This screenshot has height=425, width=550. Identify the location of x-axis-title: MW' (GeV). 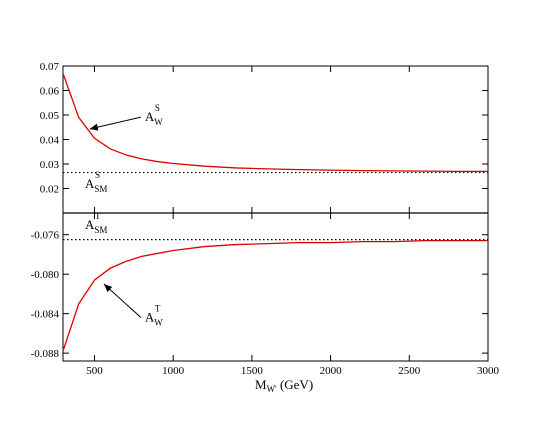
(284, 385).